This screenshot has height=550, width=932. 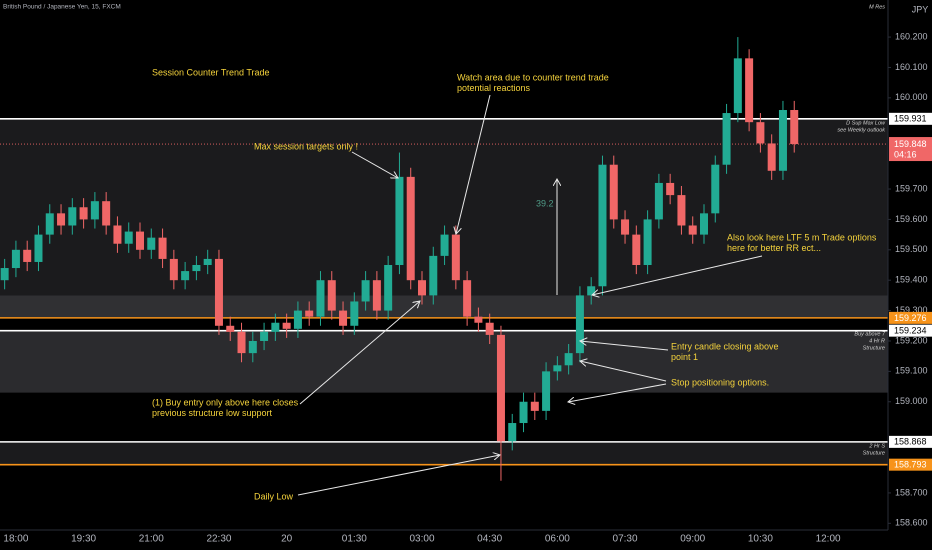 What do you see at coordinates (911, 280) in the screenshot?
I see `y-tick-label: 159.400` at bounding box center [911, 280].